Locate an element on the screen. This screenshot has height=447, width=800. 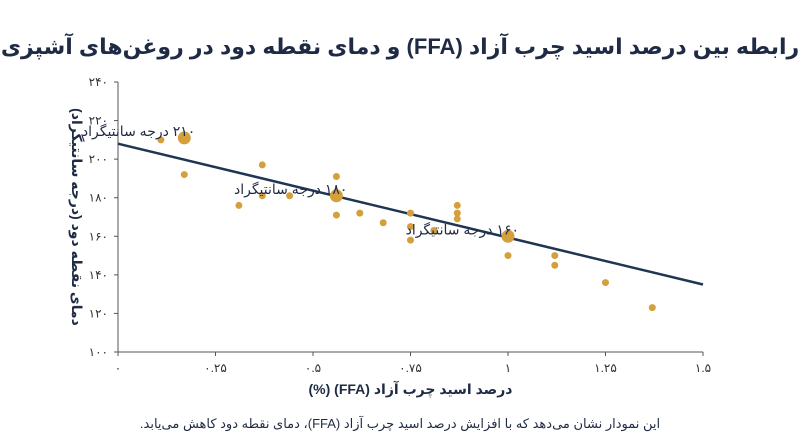
y-tick-label: ۱۸۰ is located at coordinates (98, 198).